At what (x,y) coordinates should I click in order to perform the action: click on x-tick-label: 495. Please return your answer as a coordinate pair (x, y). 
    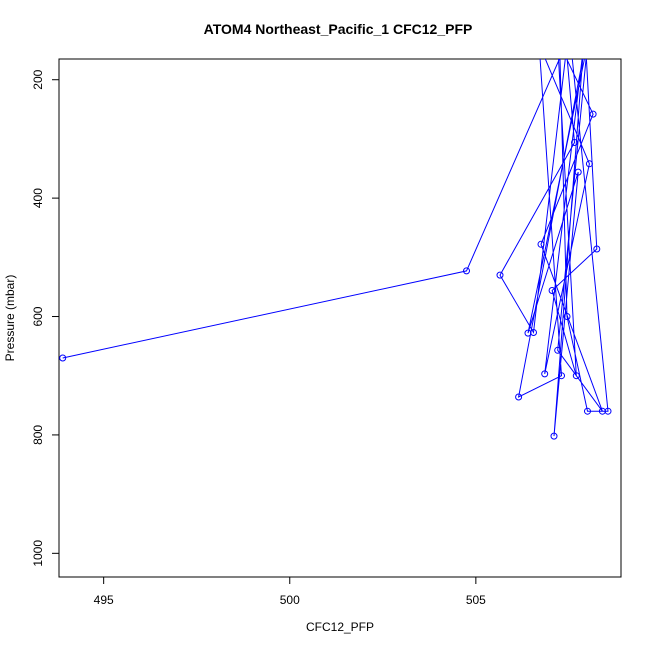
    Looking at the image, I should click on (104, 600).